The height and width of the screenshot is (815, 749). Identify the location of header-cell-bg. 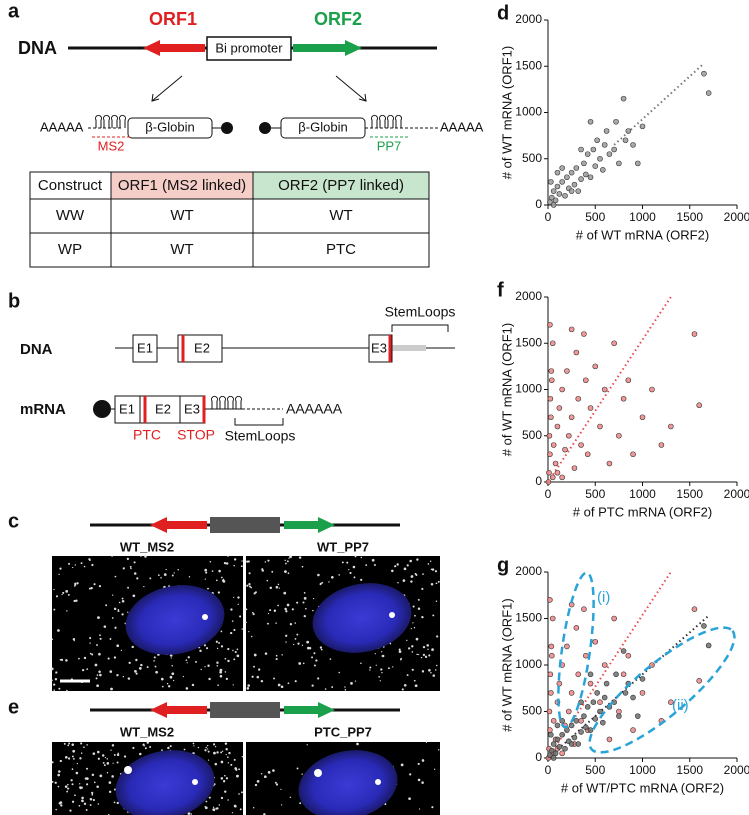
(341, 185).